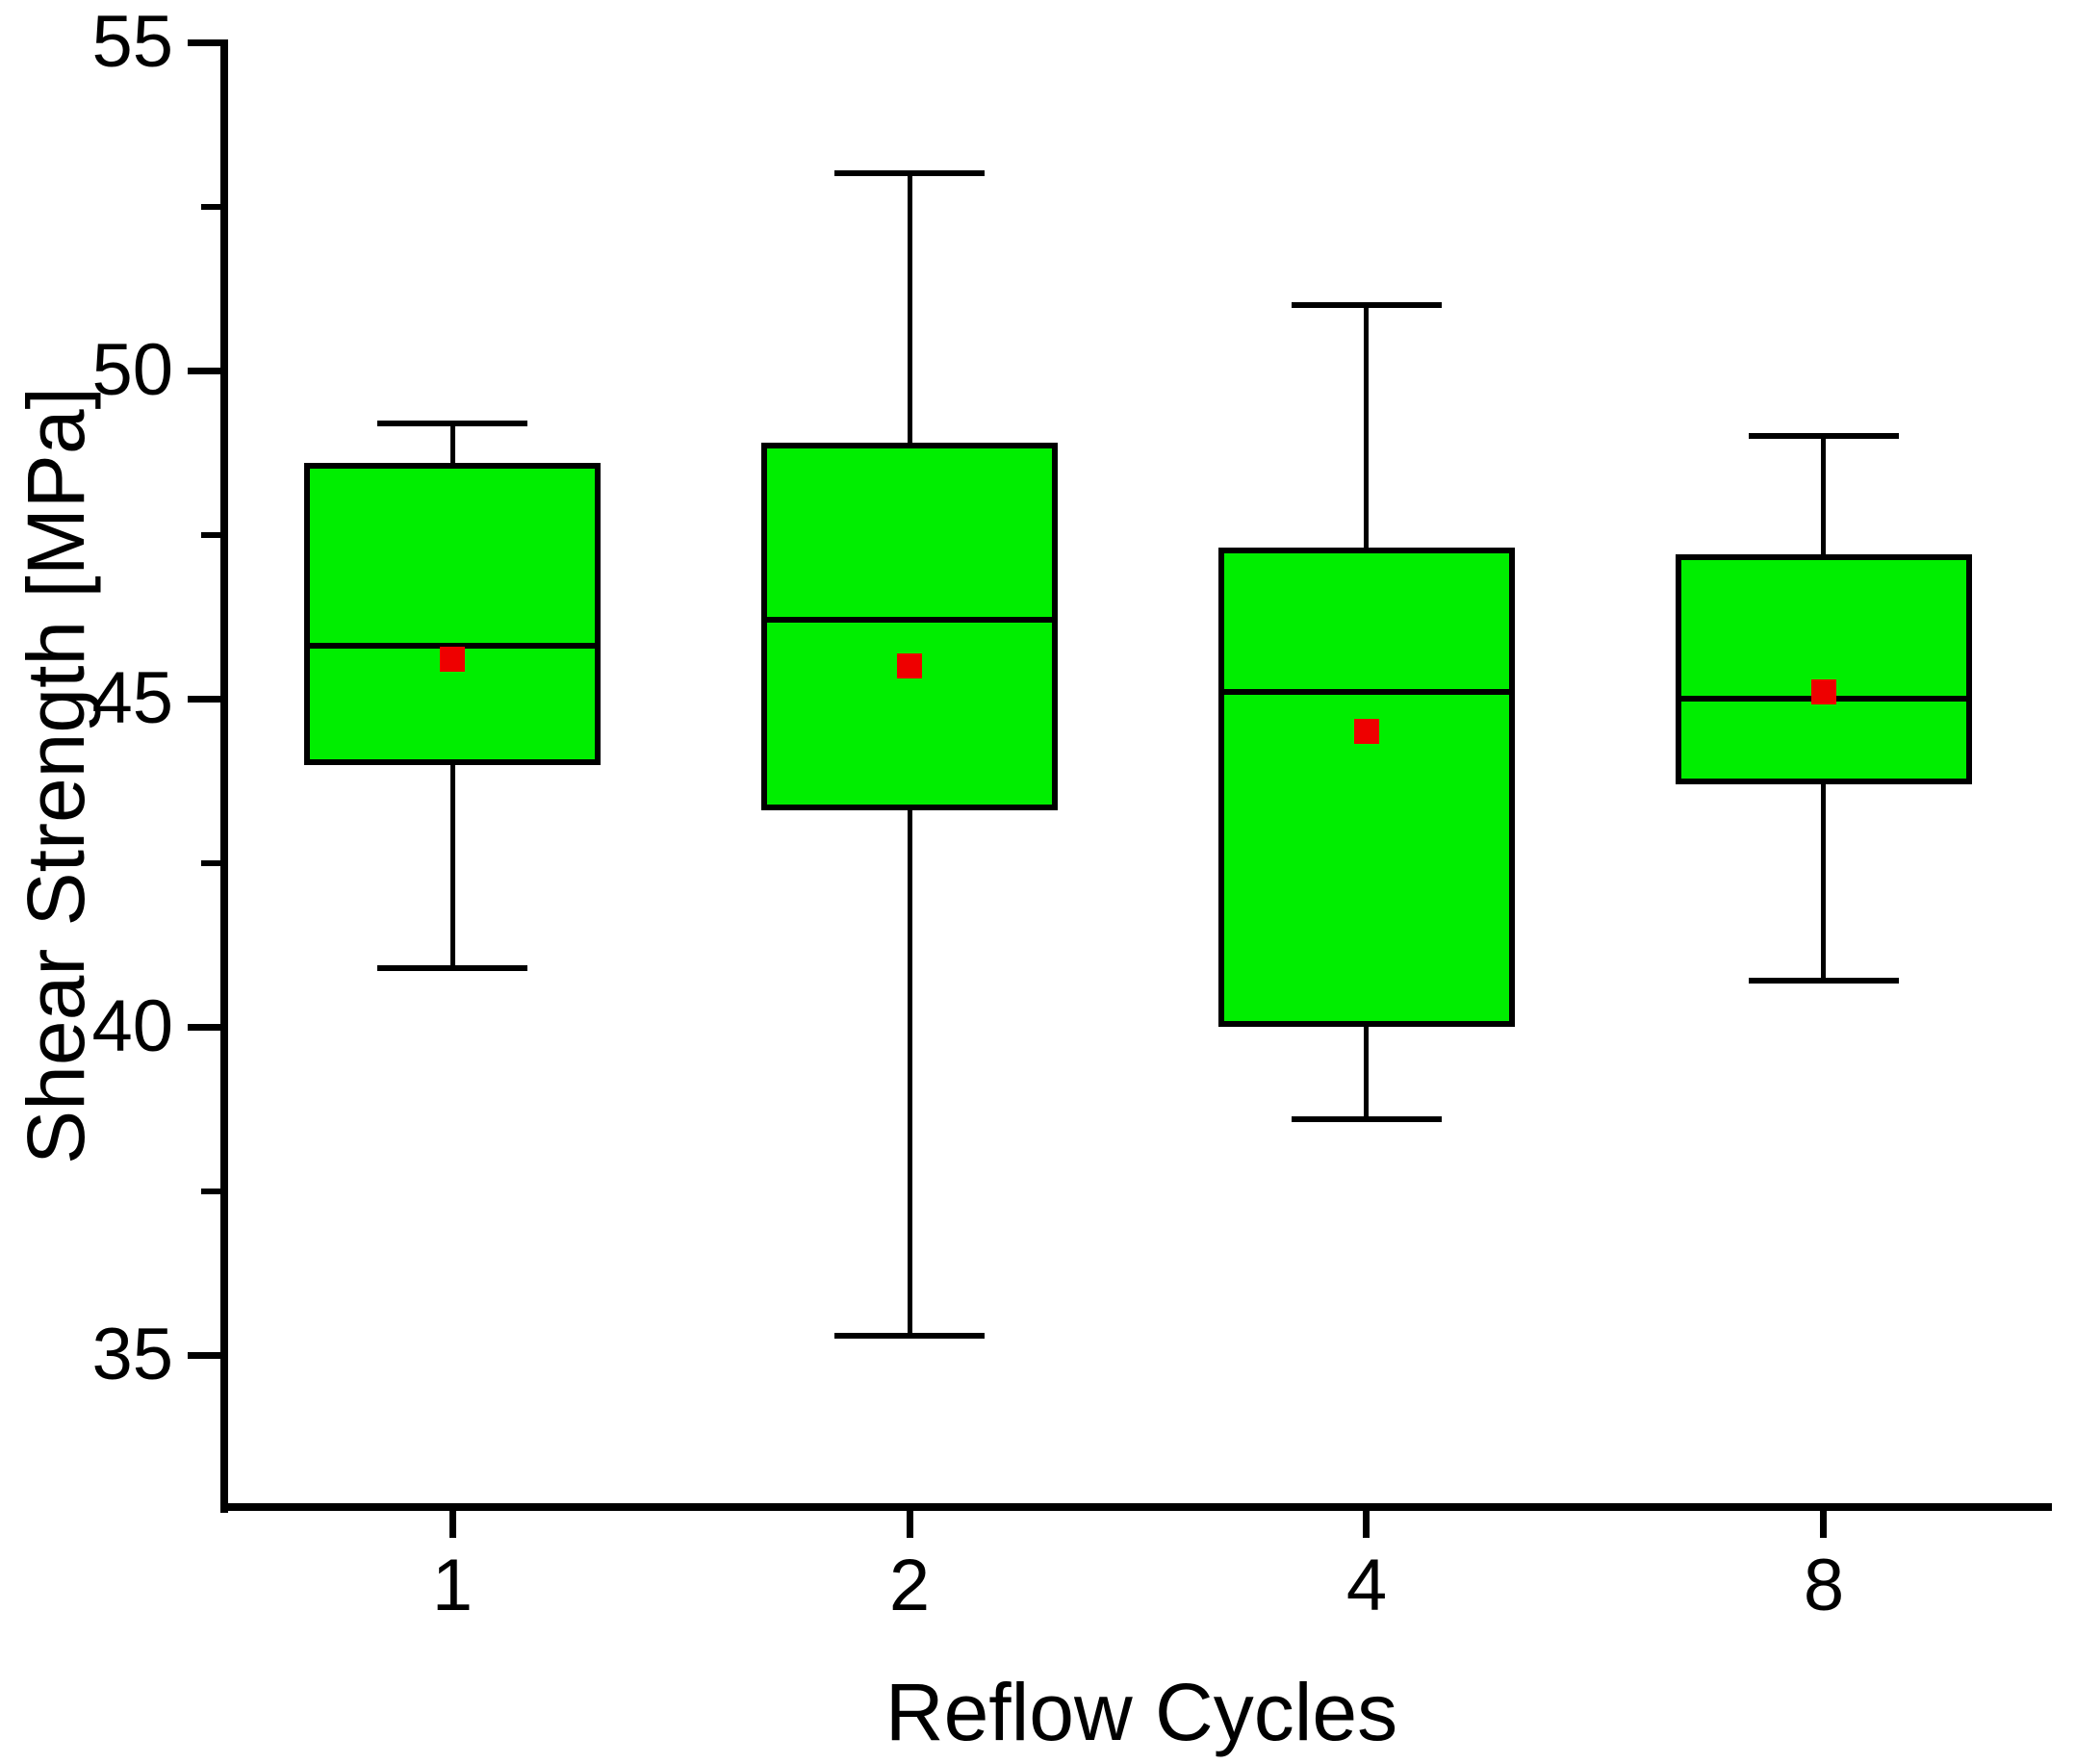 The height and width of the screenshot is (1764, 2075). Describe the element at coordinates (132, 1026) in the screenshot. I see `y-tick-label: 40` at that location.